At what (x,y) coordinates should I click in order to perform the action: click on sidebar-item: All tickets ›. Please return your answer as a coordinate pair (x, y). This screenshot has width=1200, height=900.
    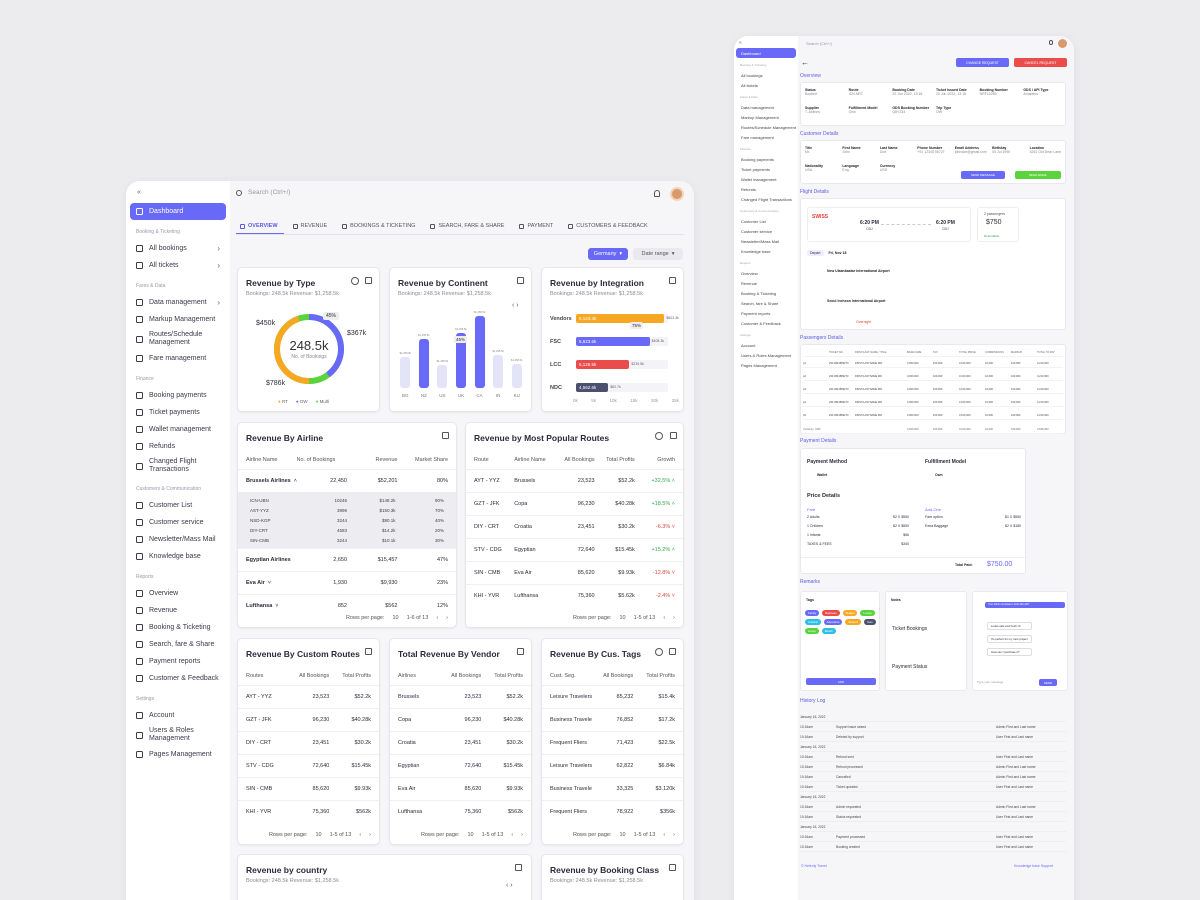
    Looking at the image, I should click on (178, 265).